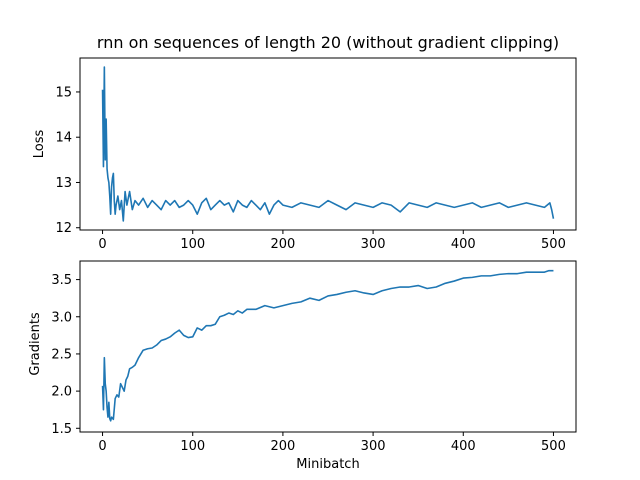 This screenshot has width=640, height=480. Describe the element at coordinates (61, 429) in the screenshot. I see `gradients-y-tick-label: 1.5` at that location.